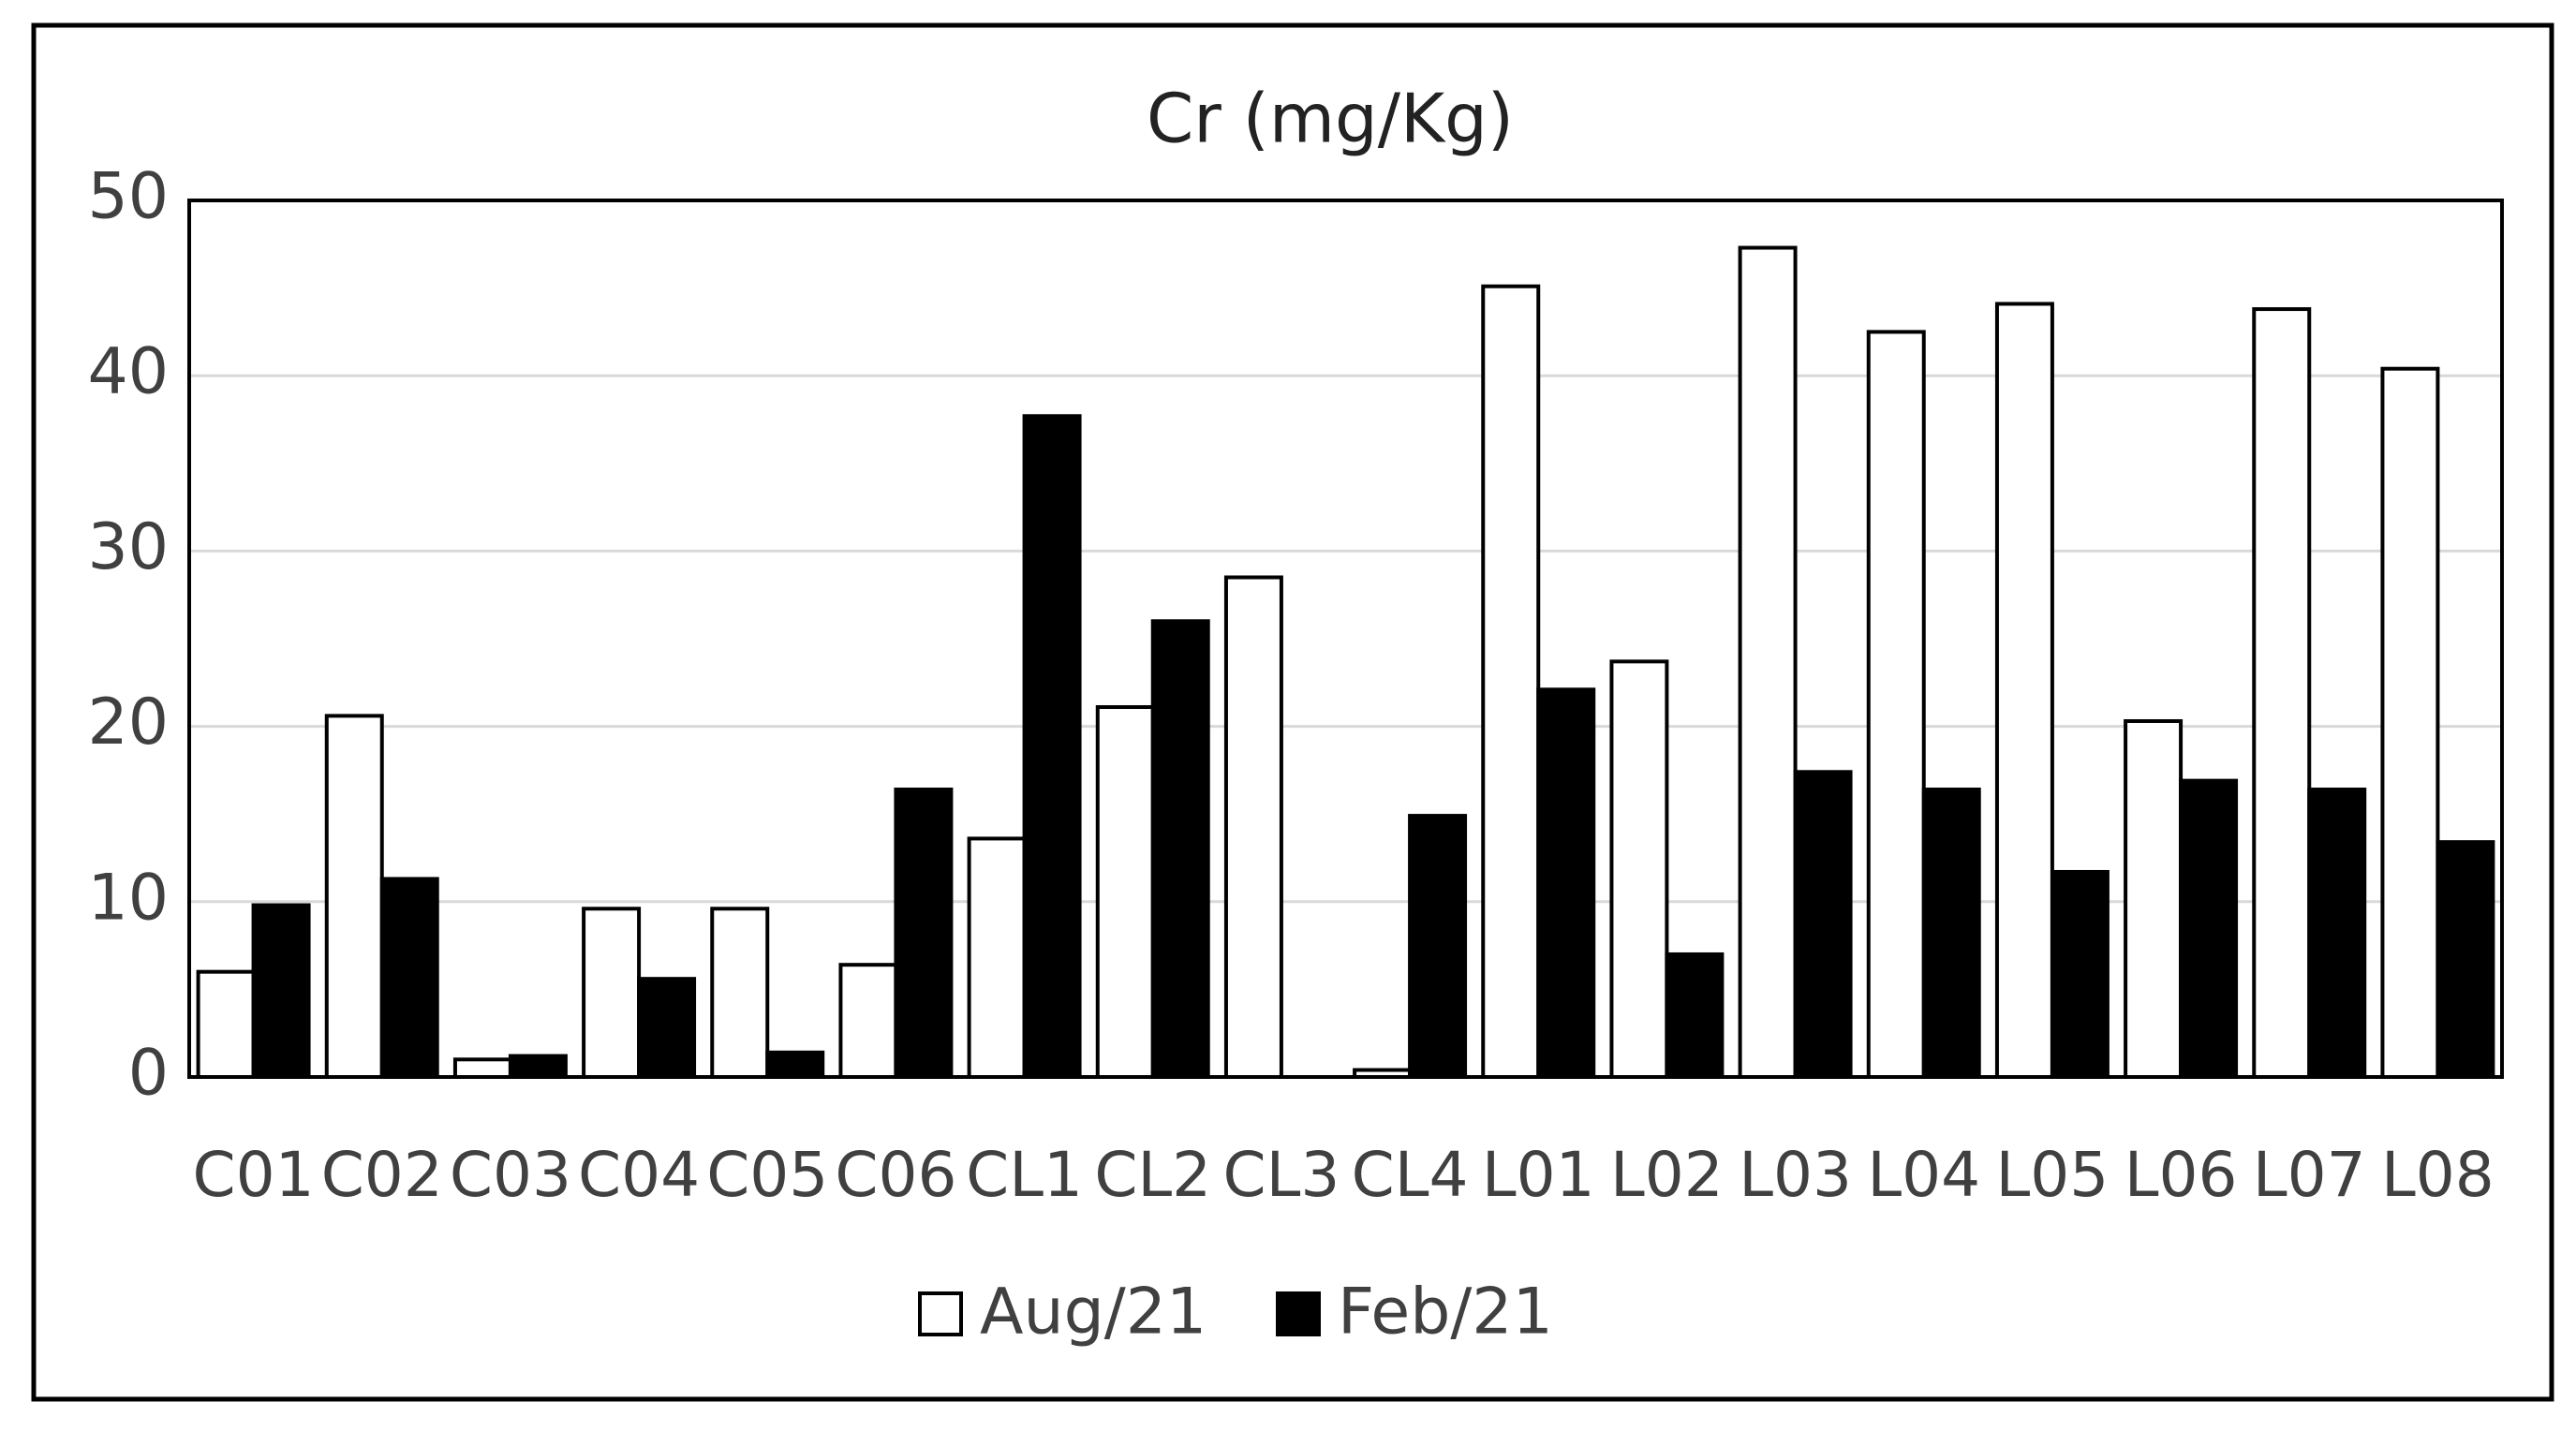  What do you see at coordinates (1411, 1175) in the screenshot?
I see `x-tick-label: CL4` at bounding box center [1411, 1175].